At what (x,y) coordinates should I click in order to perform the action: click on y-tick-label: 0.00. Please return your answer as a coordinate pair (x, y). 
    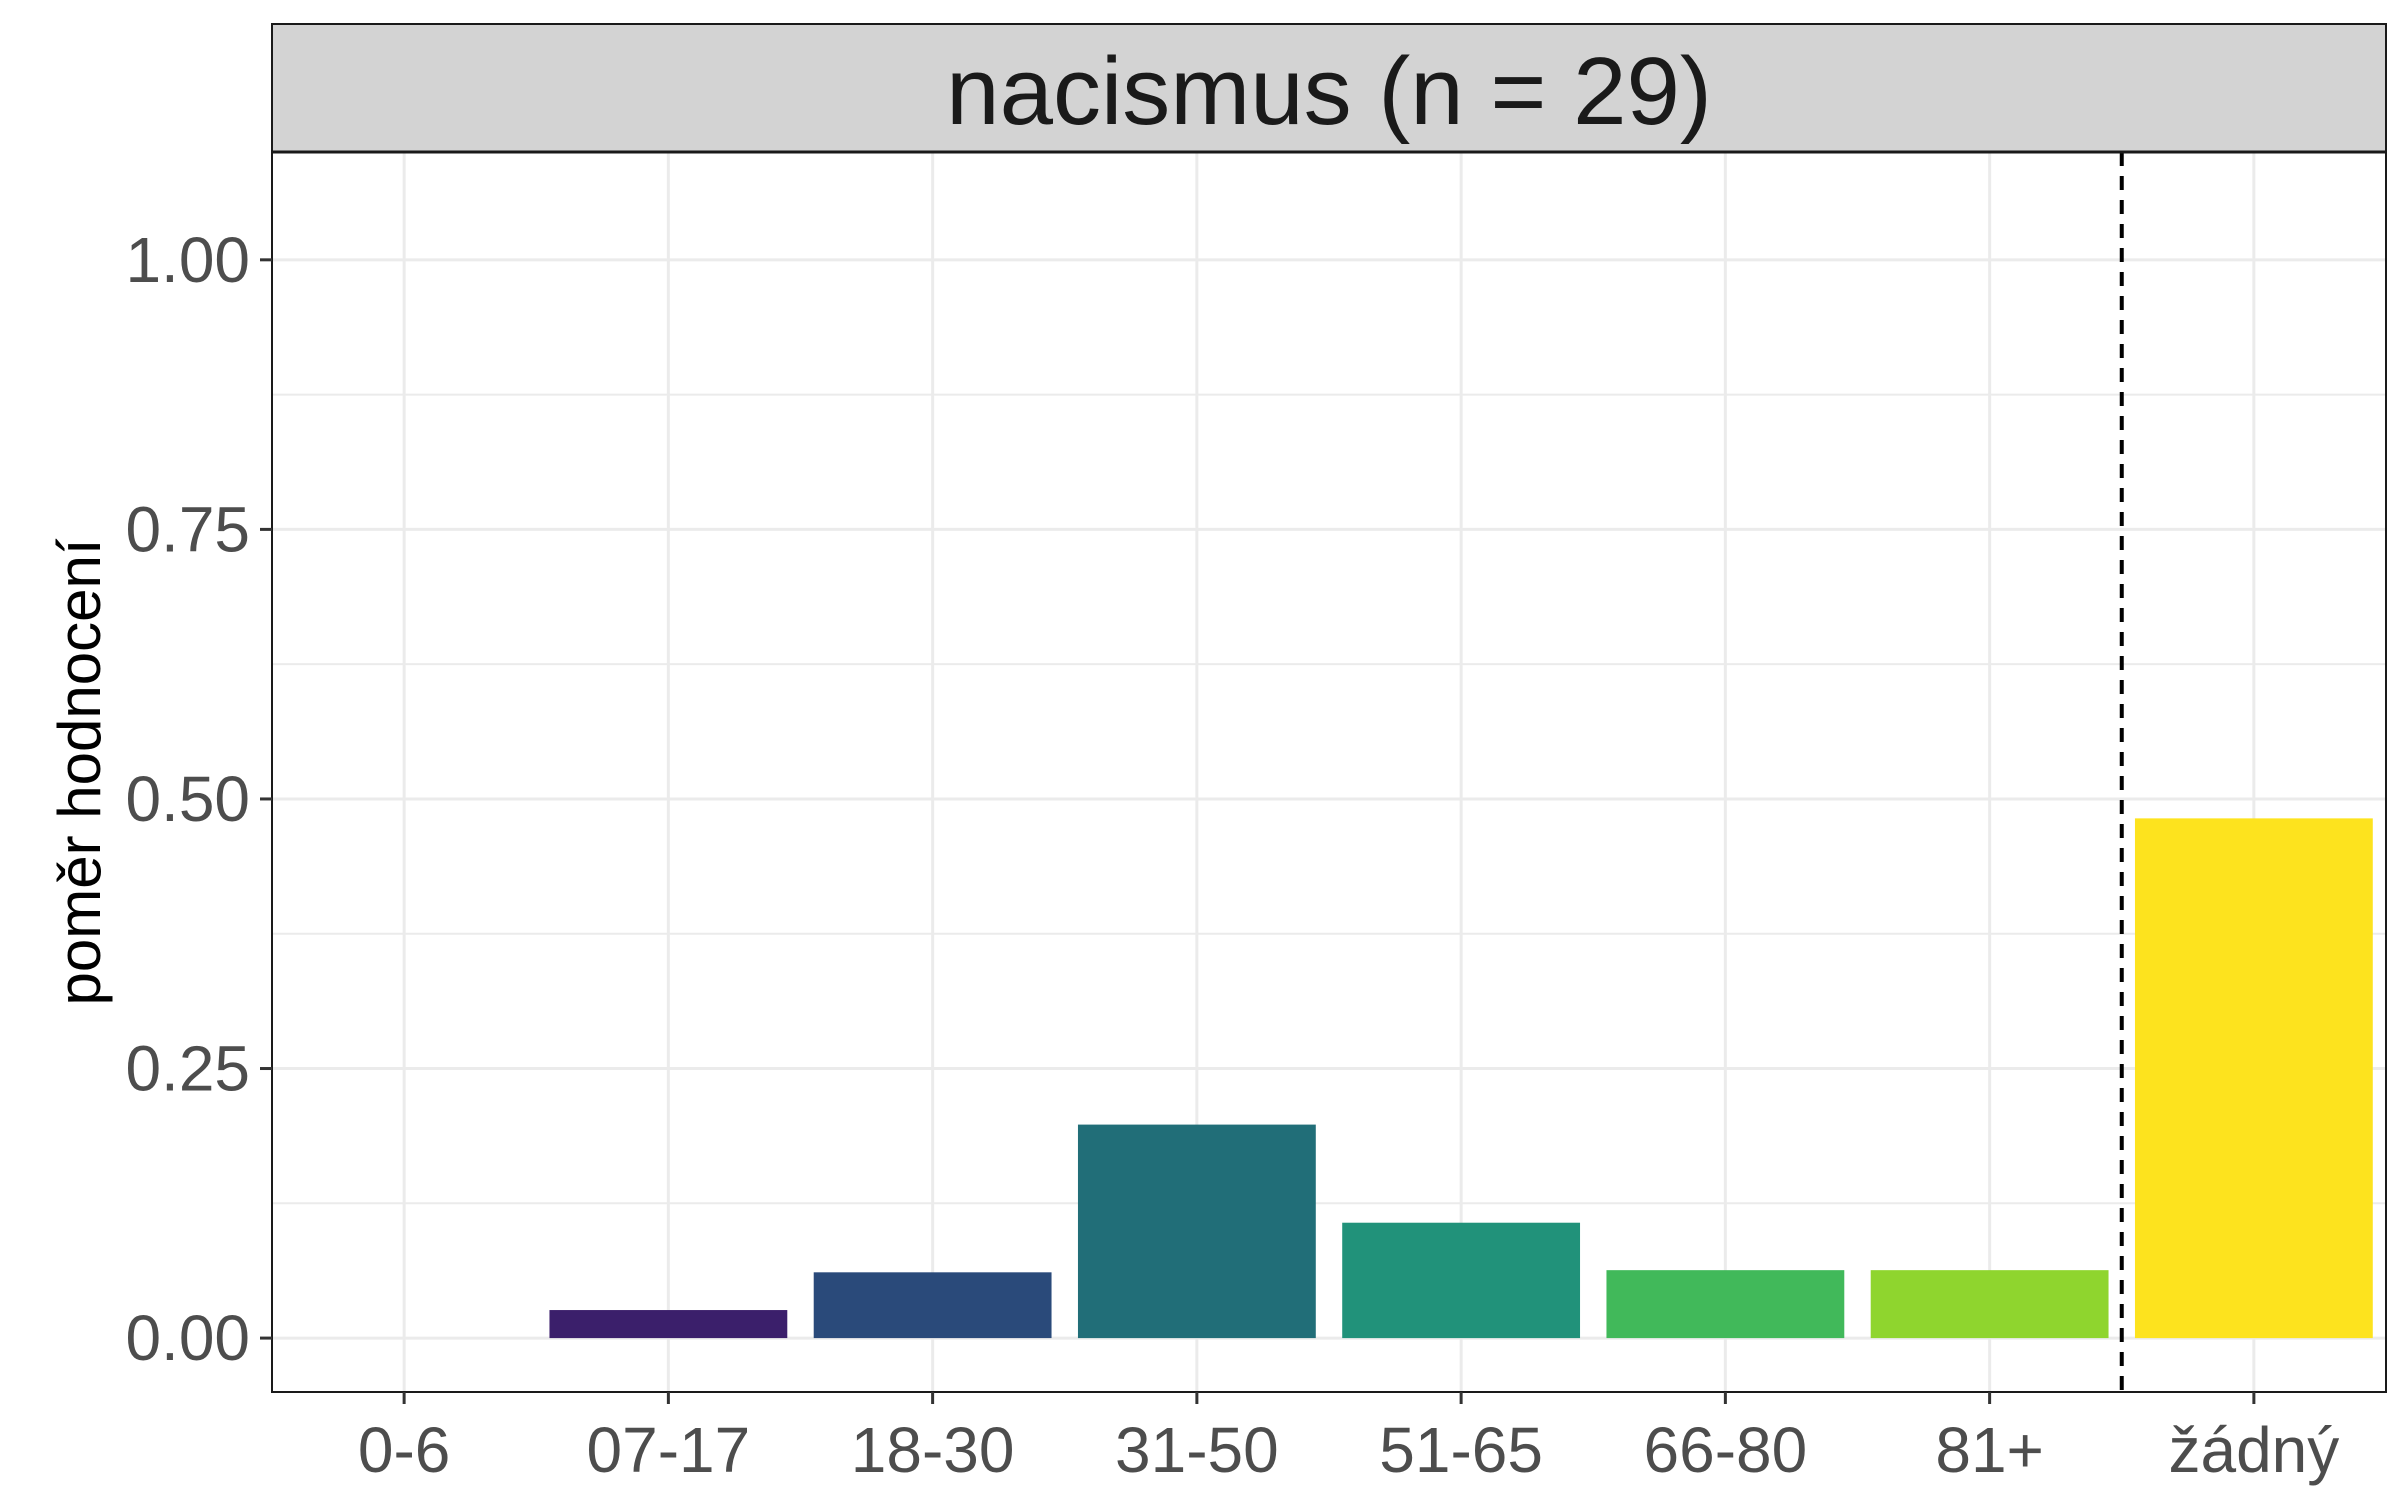
    Looking at the image, I should click on (187, 1338).